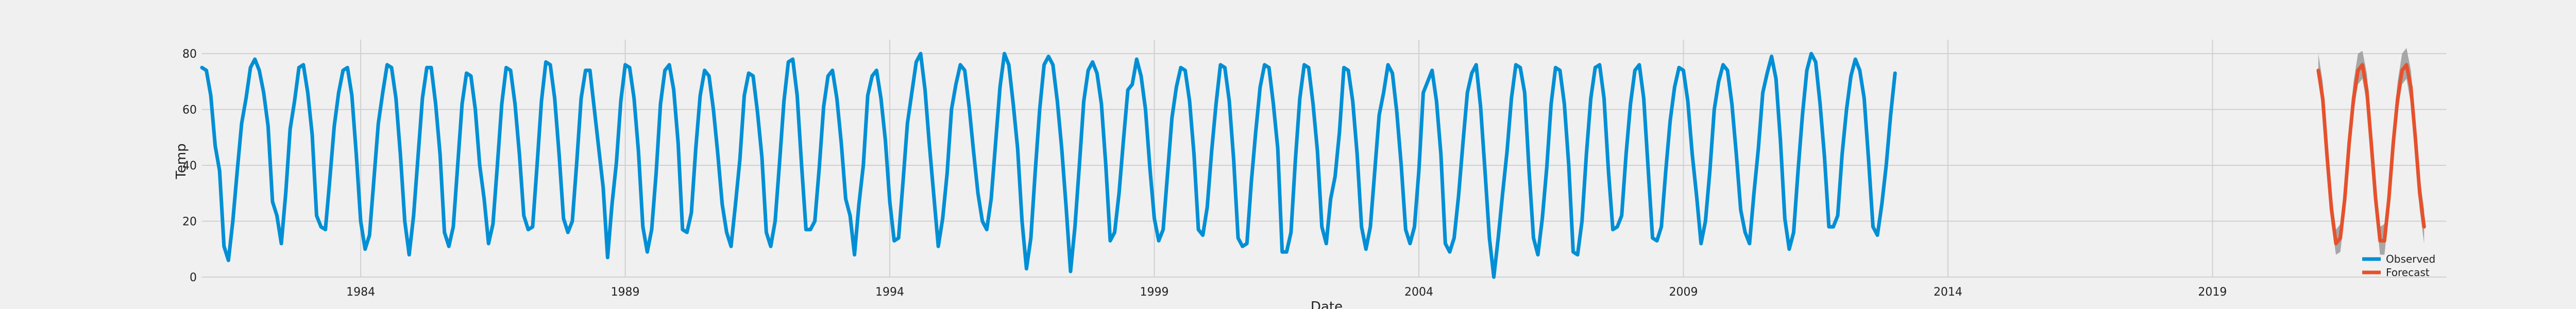 The height and width of the screenshot is (309, 2576). Describe the element at coordinates (189, 110) in the screenshot. I see `y-tick-label: 60` at that location.